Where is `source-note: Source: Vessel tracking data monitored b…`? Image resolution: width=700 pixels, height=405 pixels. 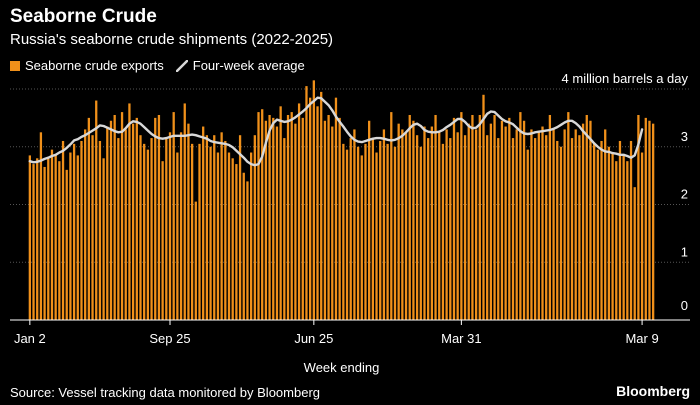 source-note: Source: Vessel tracking data monitored b… is located at coordinates (165, 392).